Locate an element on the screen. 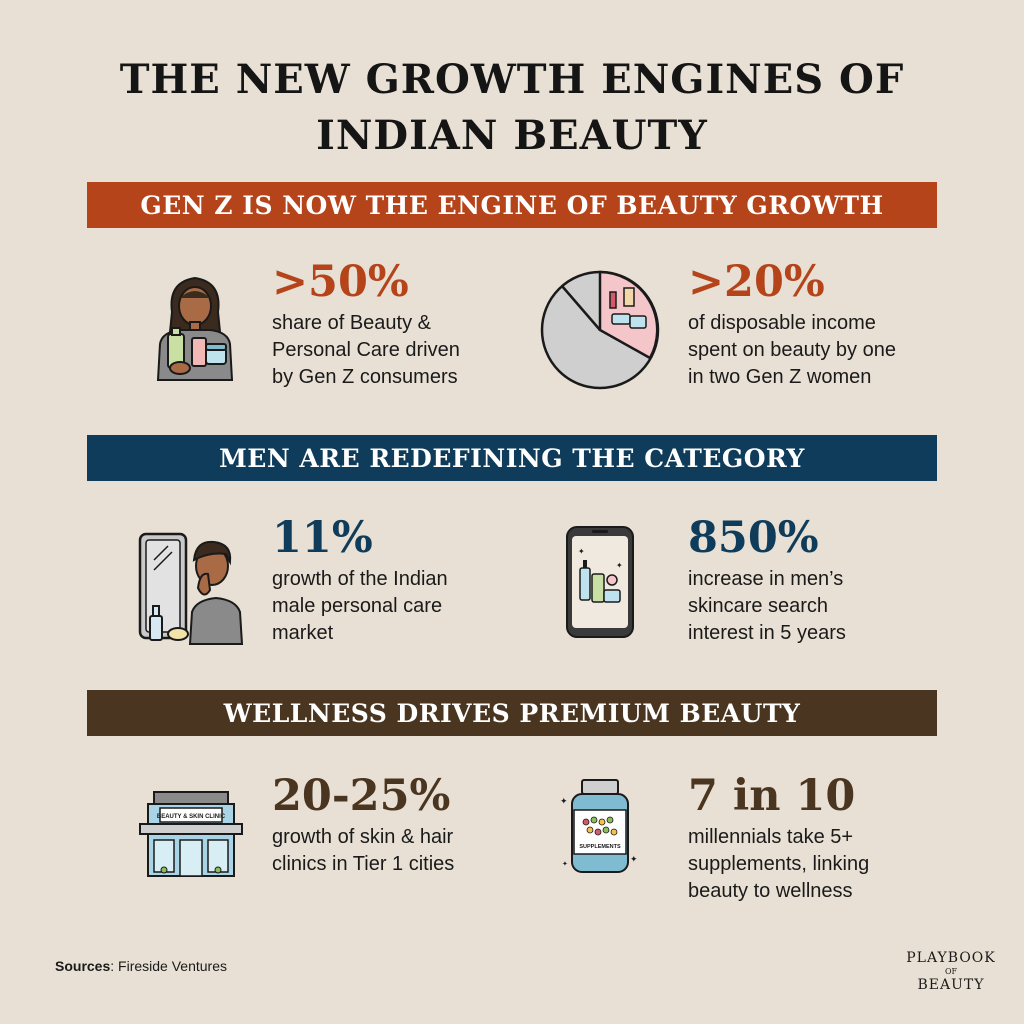  stat-description-line: interest in 5 years is located at coordinates (767, 633).